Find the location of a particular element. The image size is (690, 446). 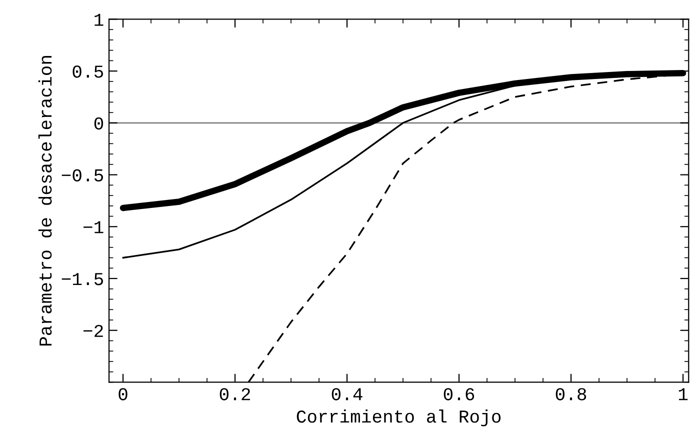

y-tick-label: 1 is located at coordinates (99, 20).